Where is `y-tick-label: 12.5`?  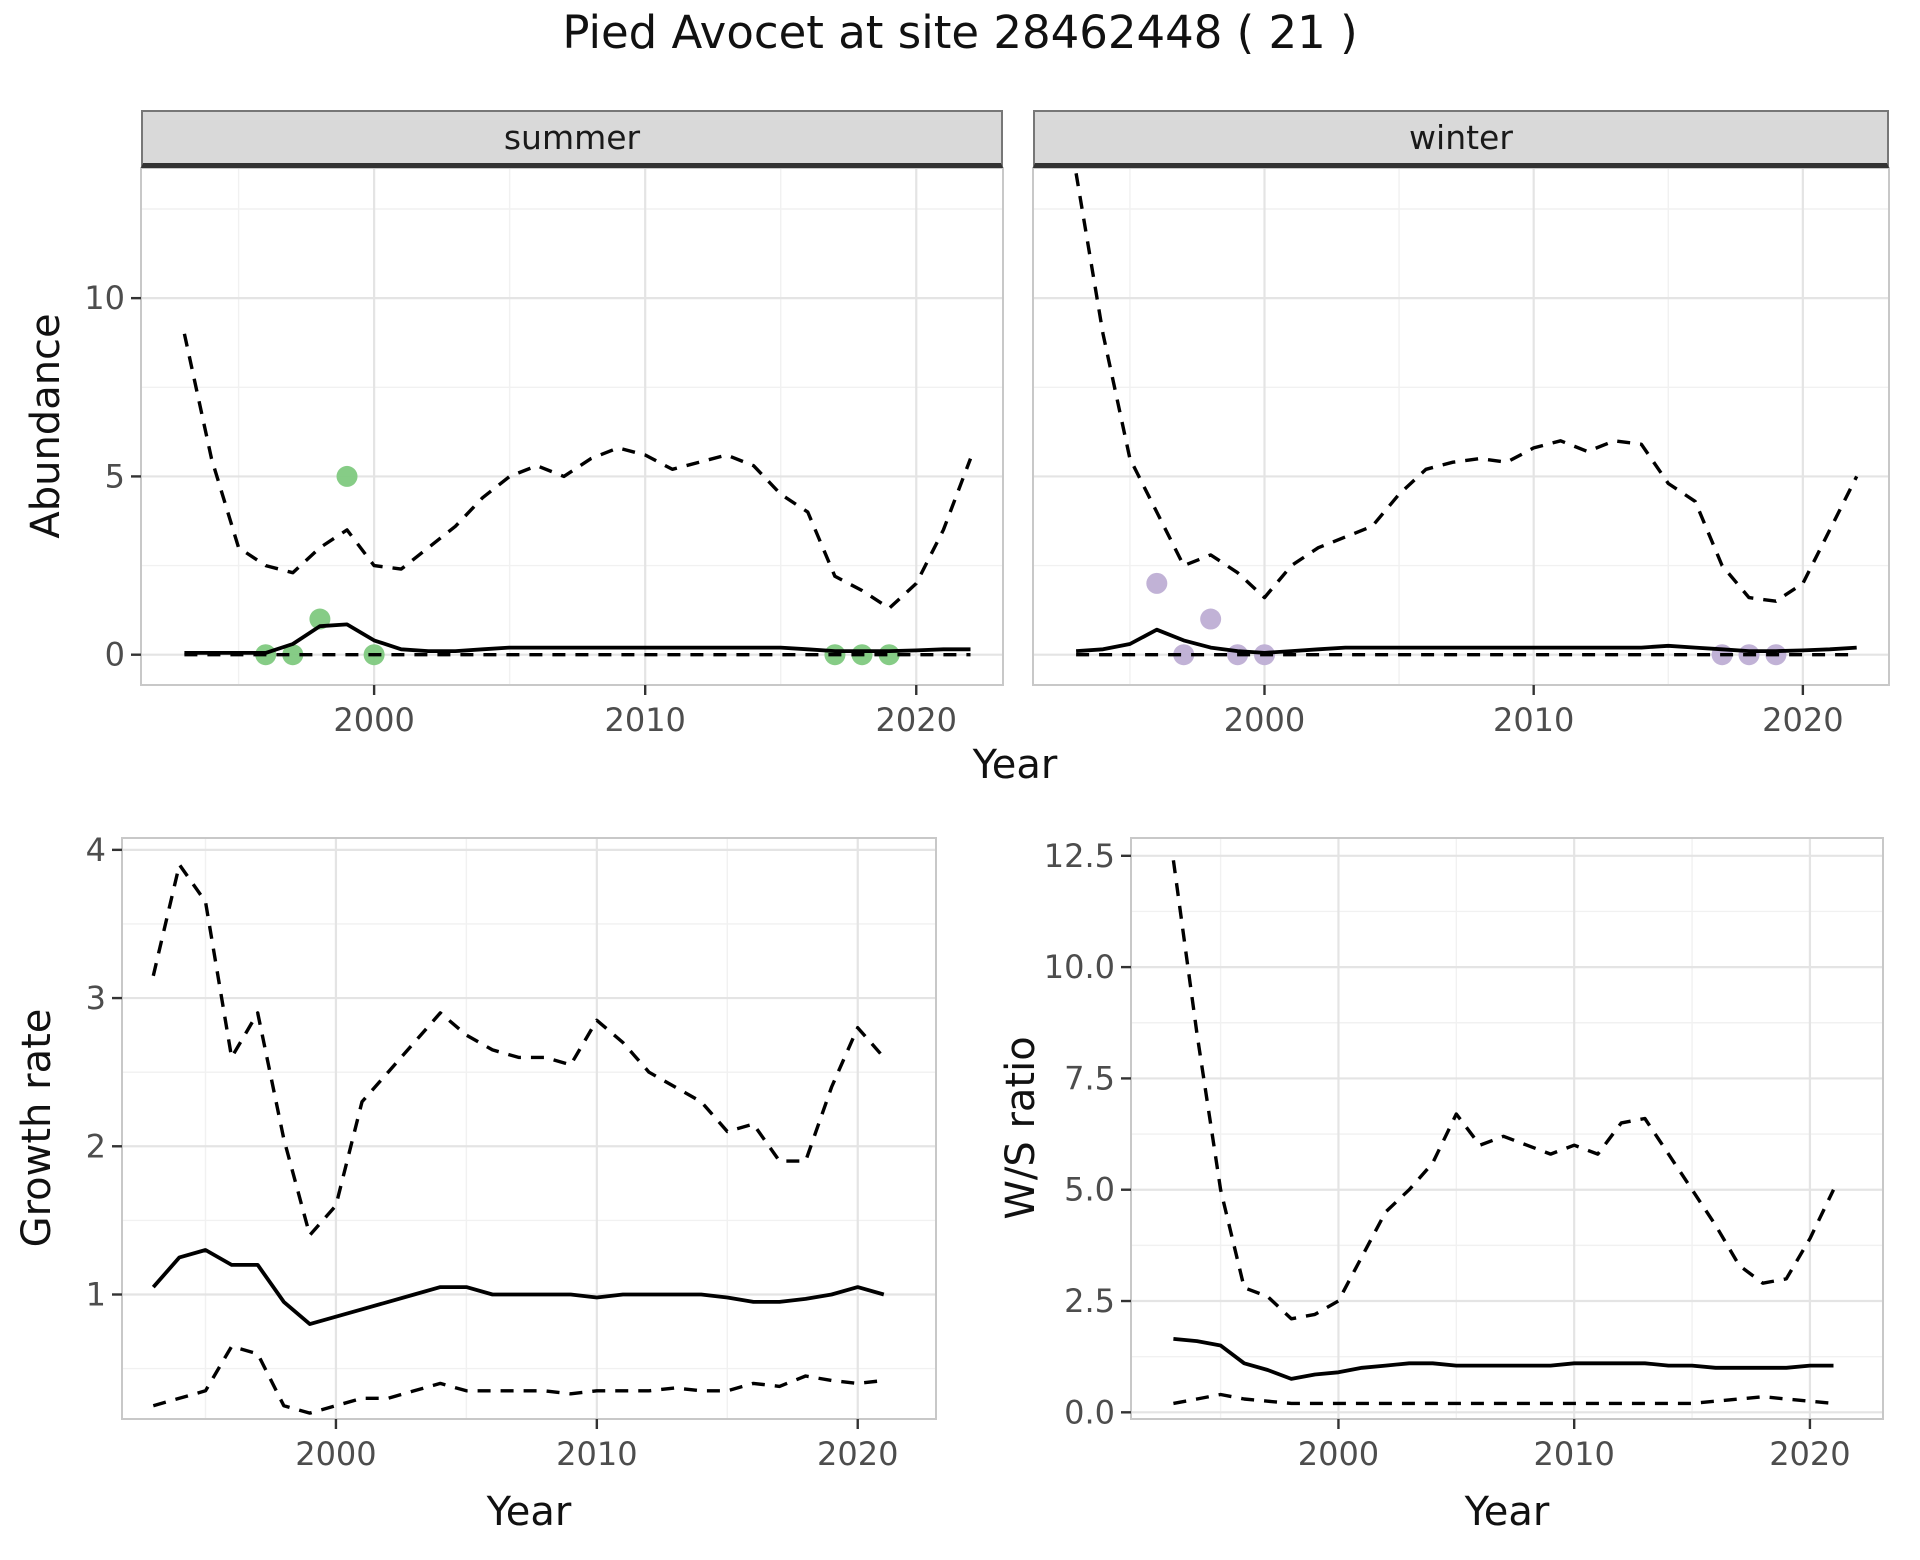
y-tick-label: 12.5 is located at coordinates (1079, 856).